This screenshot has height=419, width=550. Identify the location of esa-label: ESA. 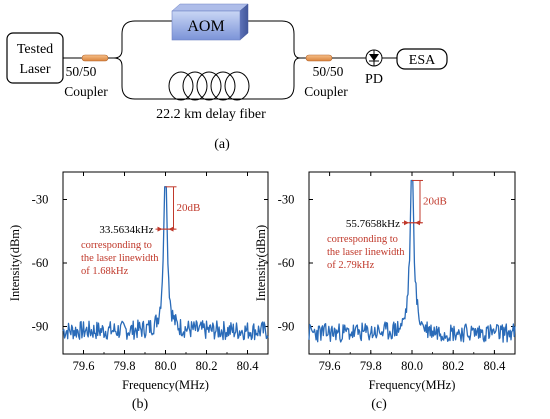
(422, 60).